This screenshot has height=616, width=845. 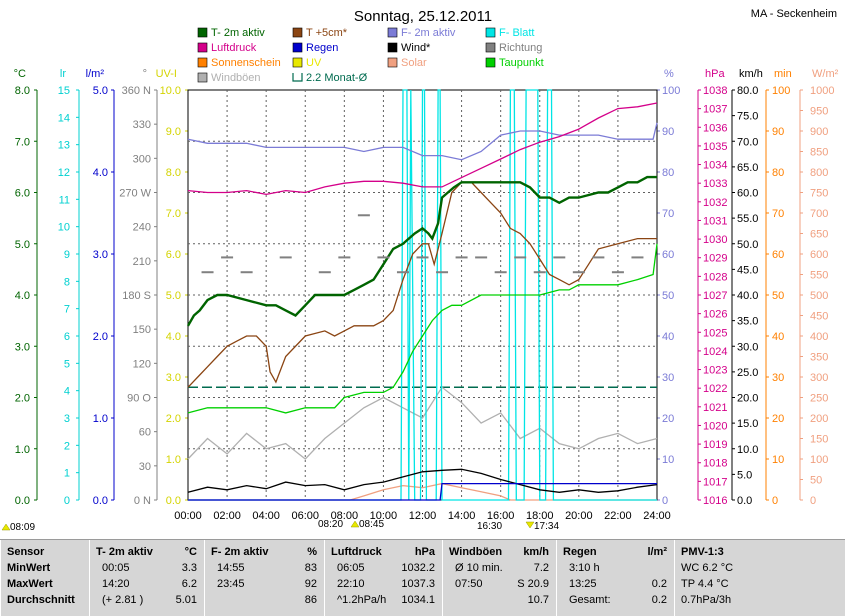 What do you see at coordinates (384, 552) in the screenshot?
I see `stats-header: Luftdruck hPa` at bounding box center [384, 552].